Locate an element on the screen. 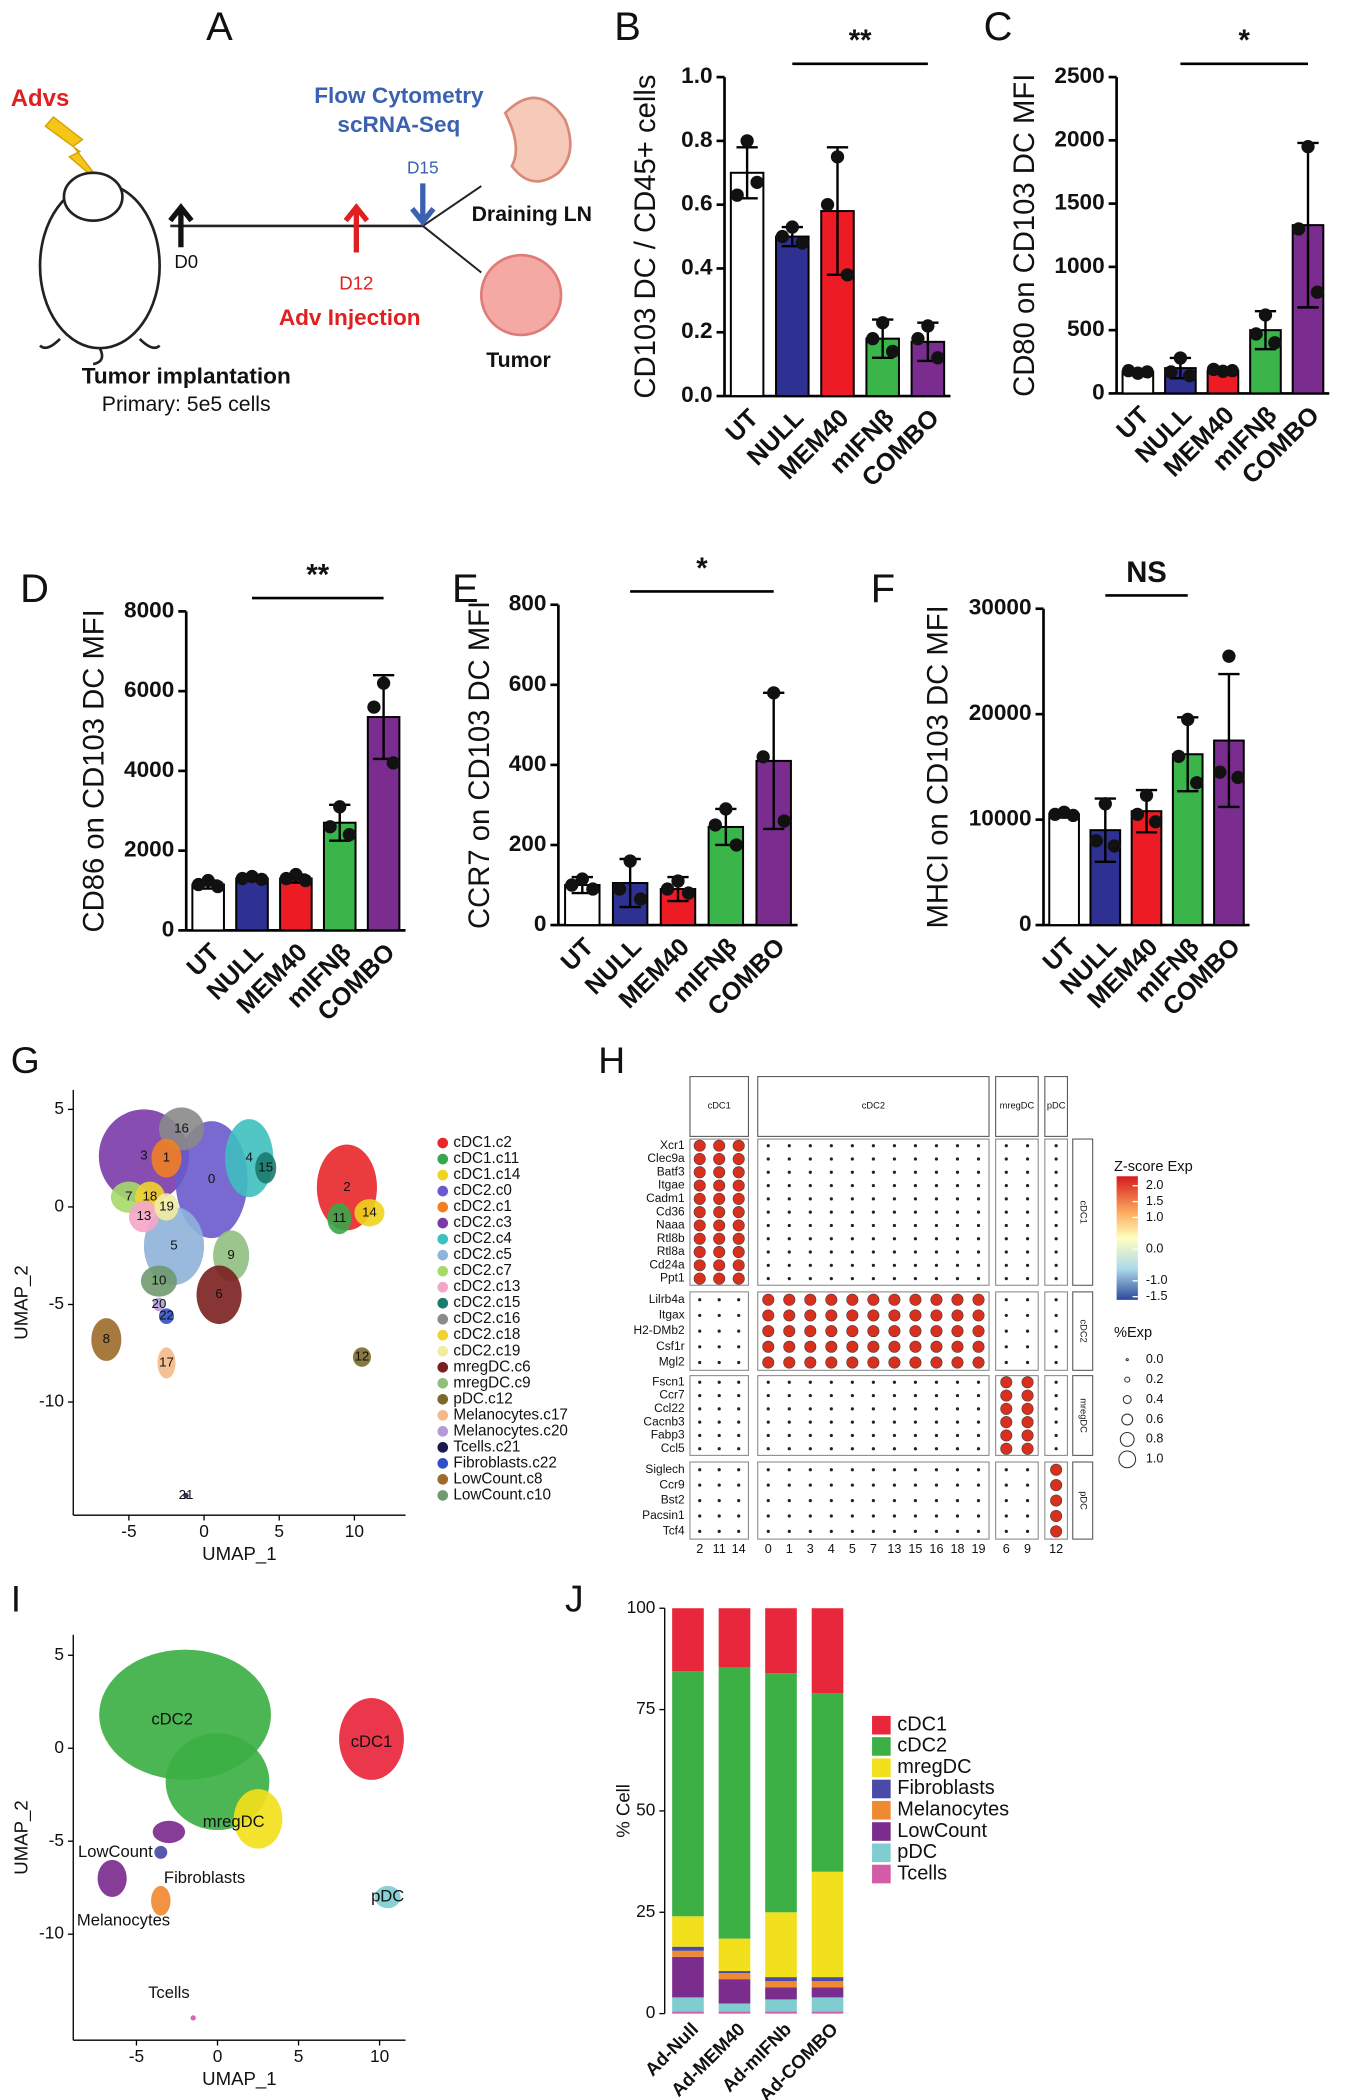  column-label: 1 is located at coordinates (789, 1549).